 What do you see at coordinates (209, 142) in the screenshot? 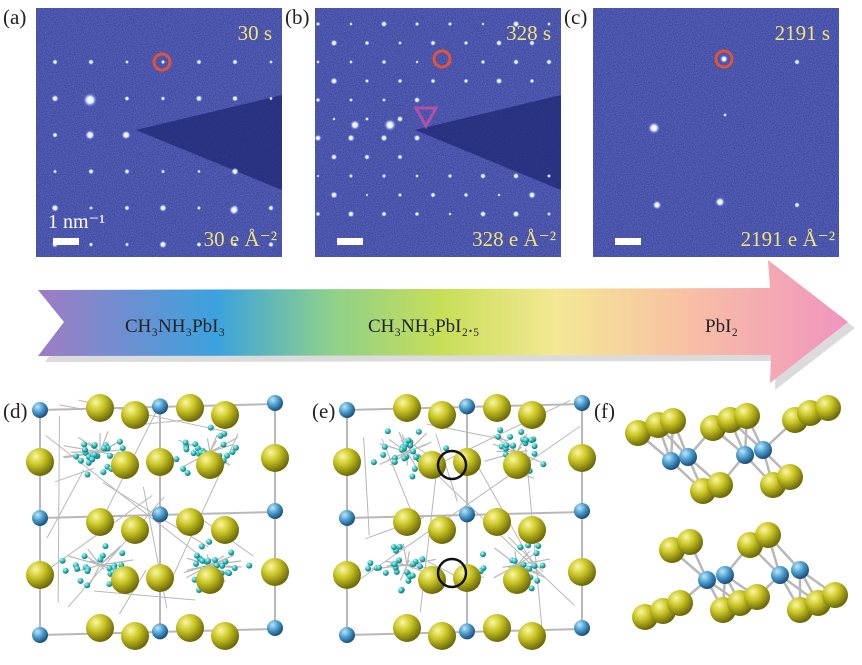
I see `beam-stopper-shadow` at bounding box center [209, 142].